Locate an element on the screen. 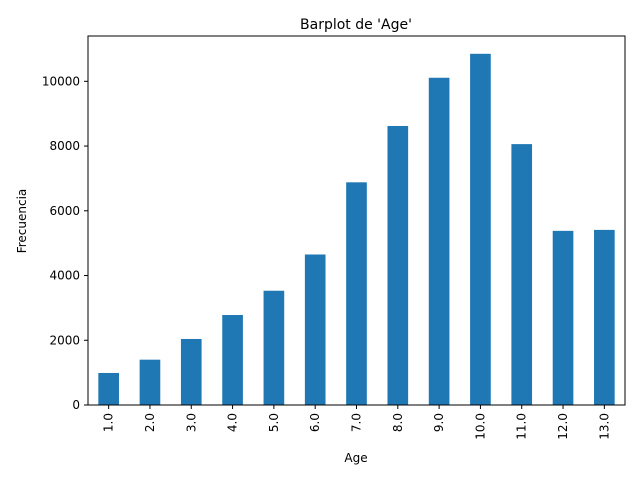 This screenshot has height=484, width=640. x-tick-label: 6.0 is located at coordinates (315, 422).